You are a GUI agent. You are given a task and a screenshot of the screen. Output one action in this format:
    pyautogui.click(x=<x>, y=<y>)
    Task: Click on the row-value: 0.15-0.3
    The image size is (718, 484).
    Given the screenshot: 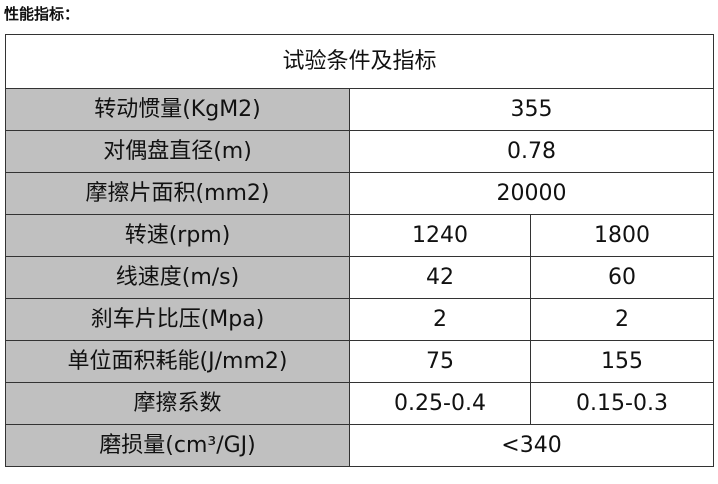 What is the action you would take?
    pyautogui.click(x=622, y=403)
    